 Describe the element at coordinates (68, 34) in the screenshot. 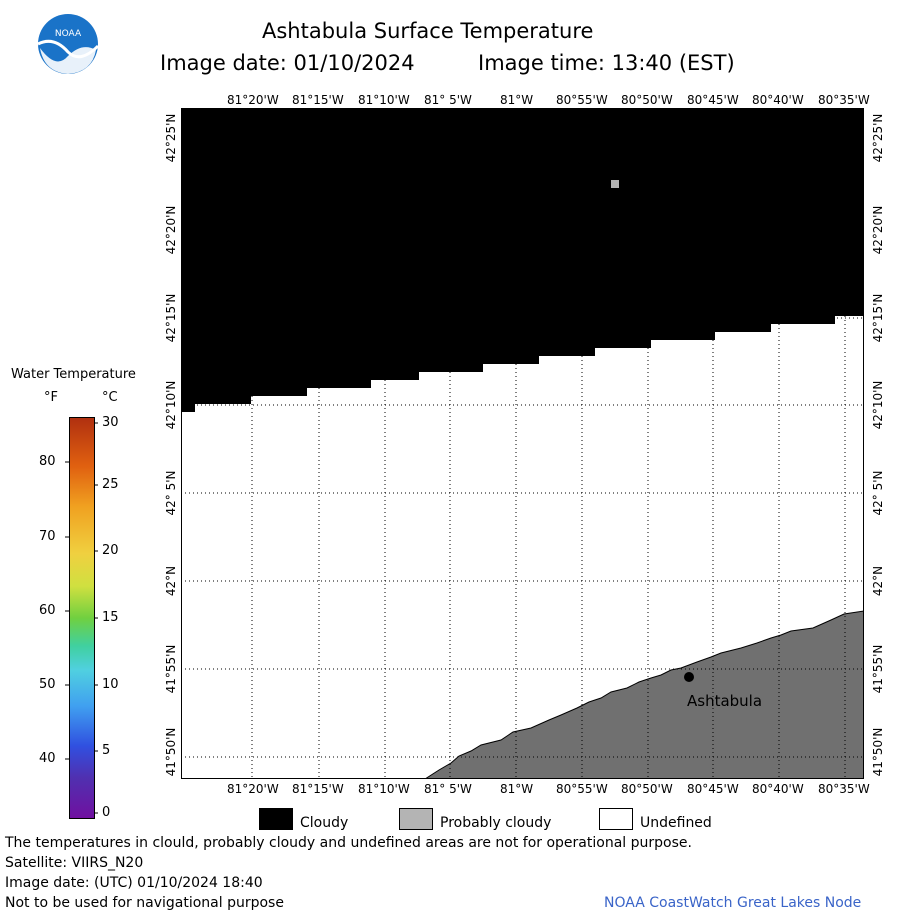

I see `logo-text: NOAA` at that location.